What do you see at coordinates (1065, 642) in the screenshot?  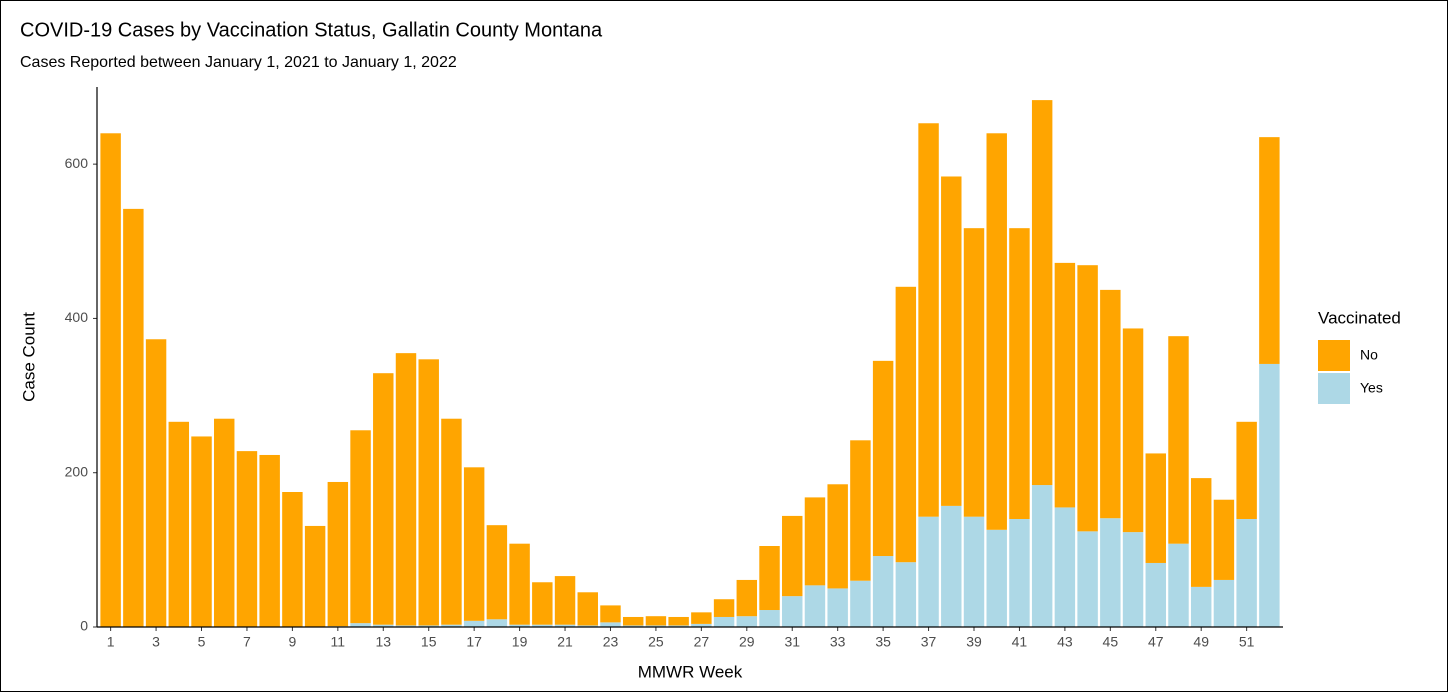 I see `x-tick-label: 43` at bounding box center [1065, 642].